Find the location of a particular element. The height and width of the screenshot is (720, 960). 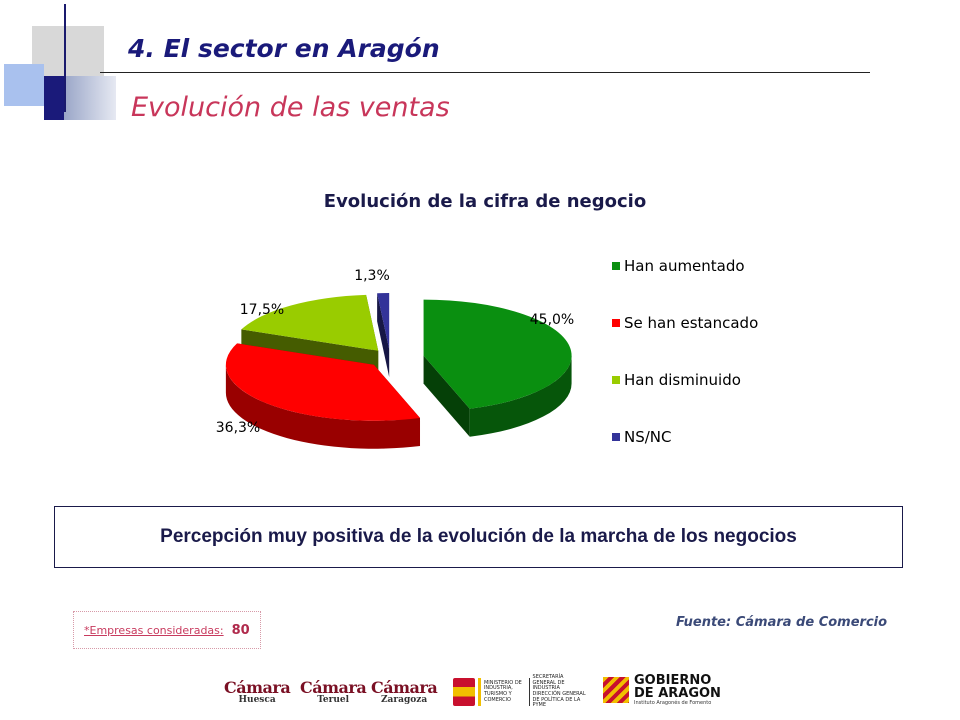

sample-note: *Empresas consideradas: 80 is located at coordinates (167, 630).